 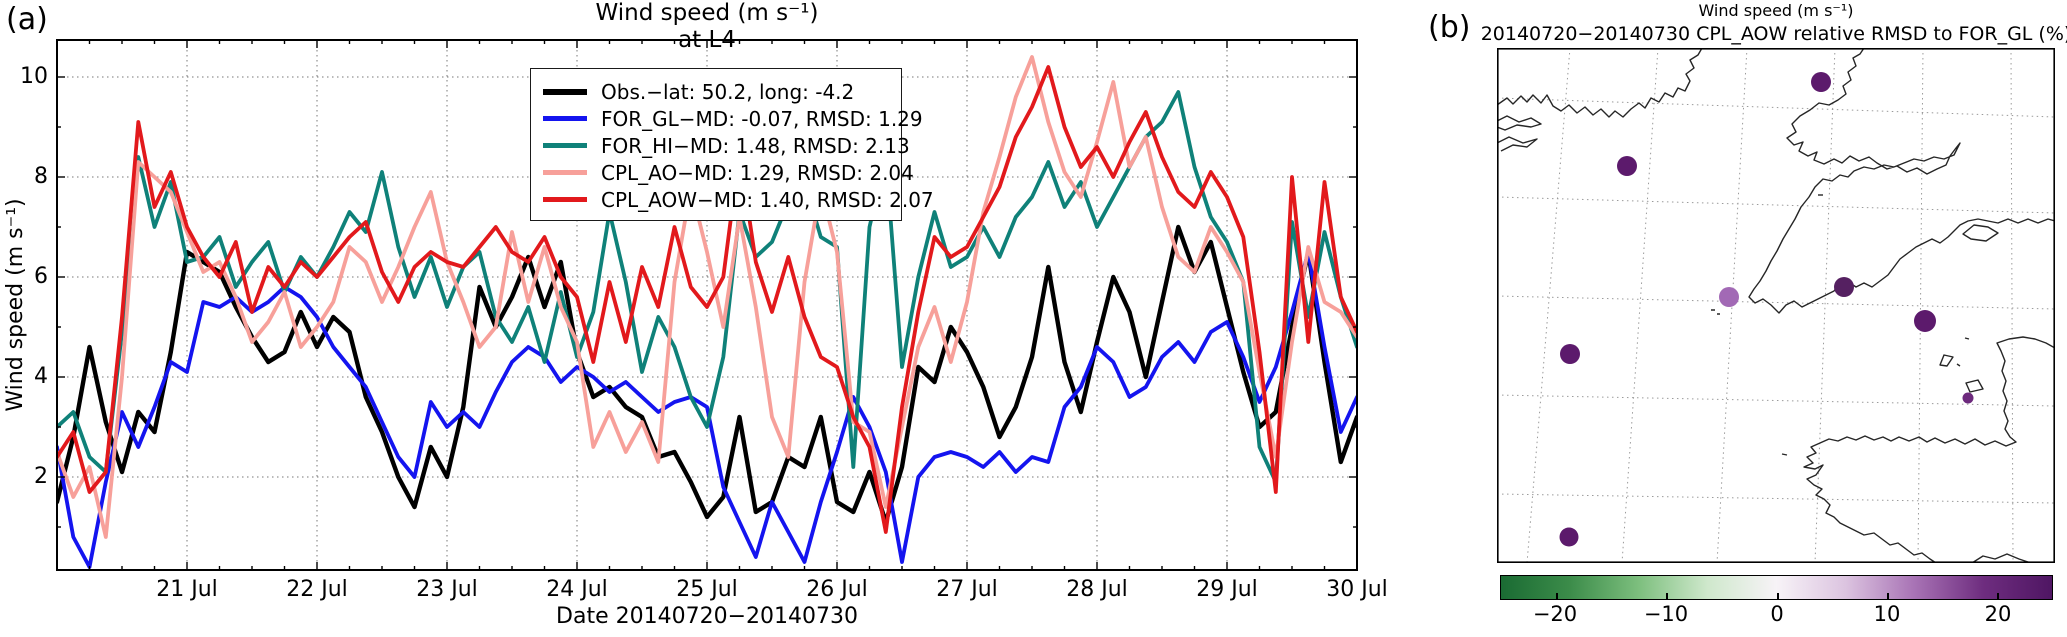 What do you see at coordinates (1974, 386) in the screenshot?
I see `coastline-jersey` at bounding box center [1974, 386].